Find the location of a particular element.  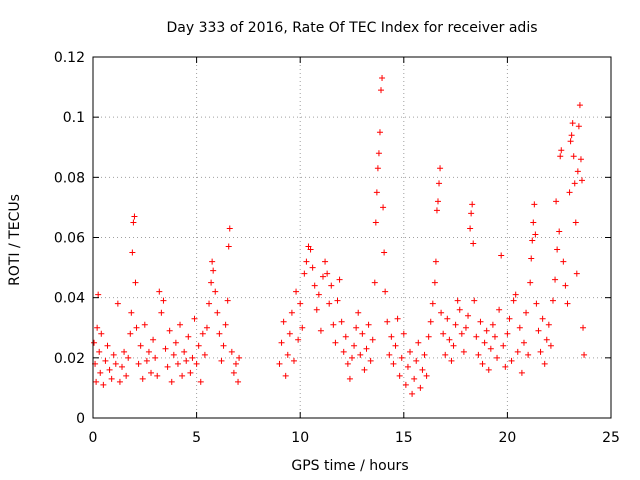

x-tick-label: 15 is located at coordinates (404, 438).